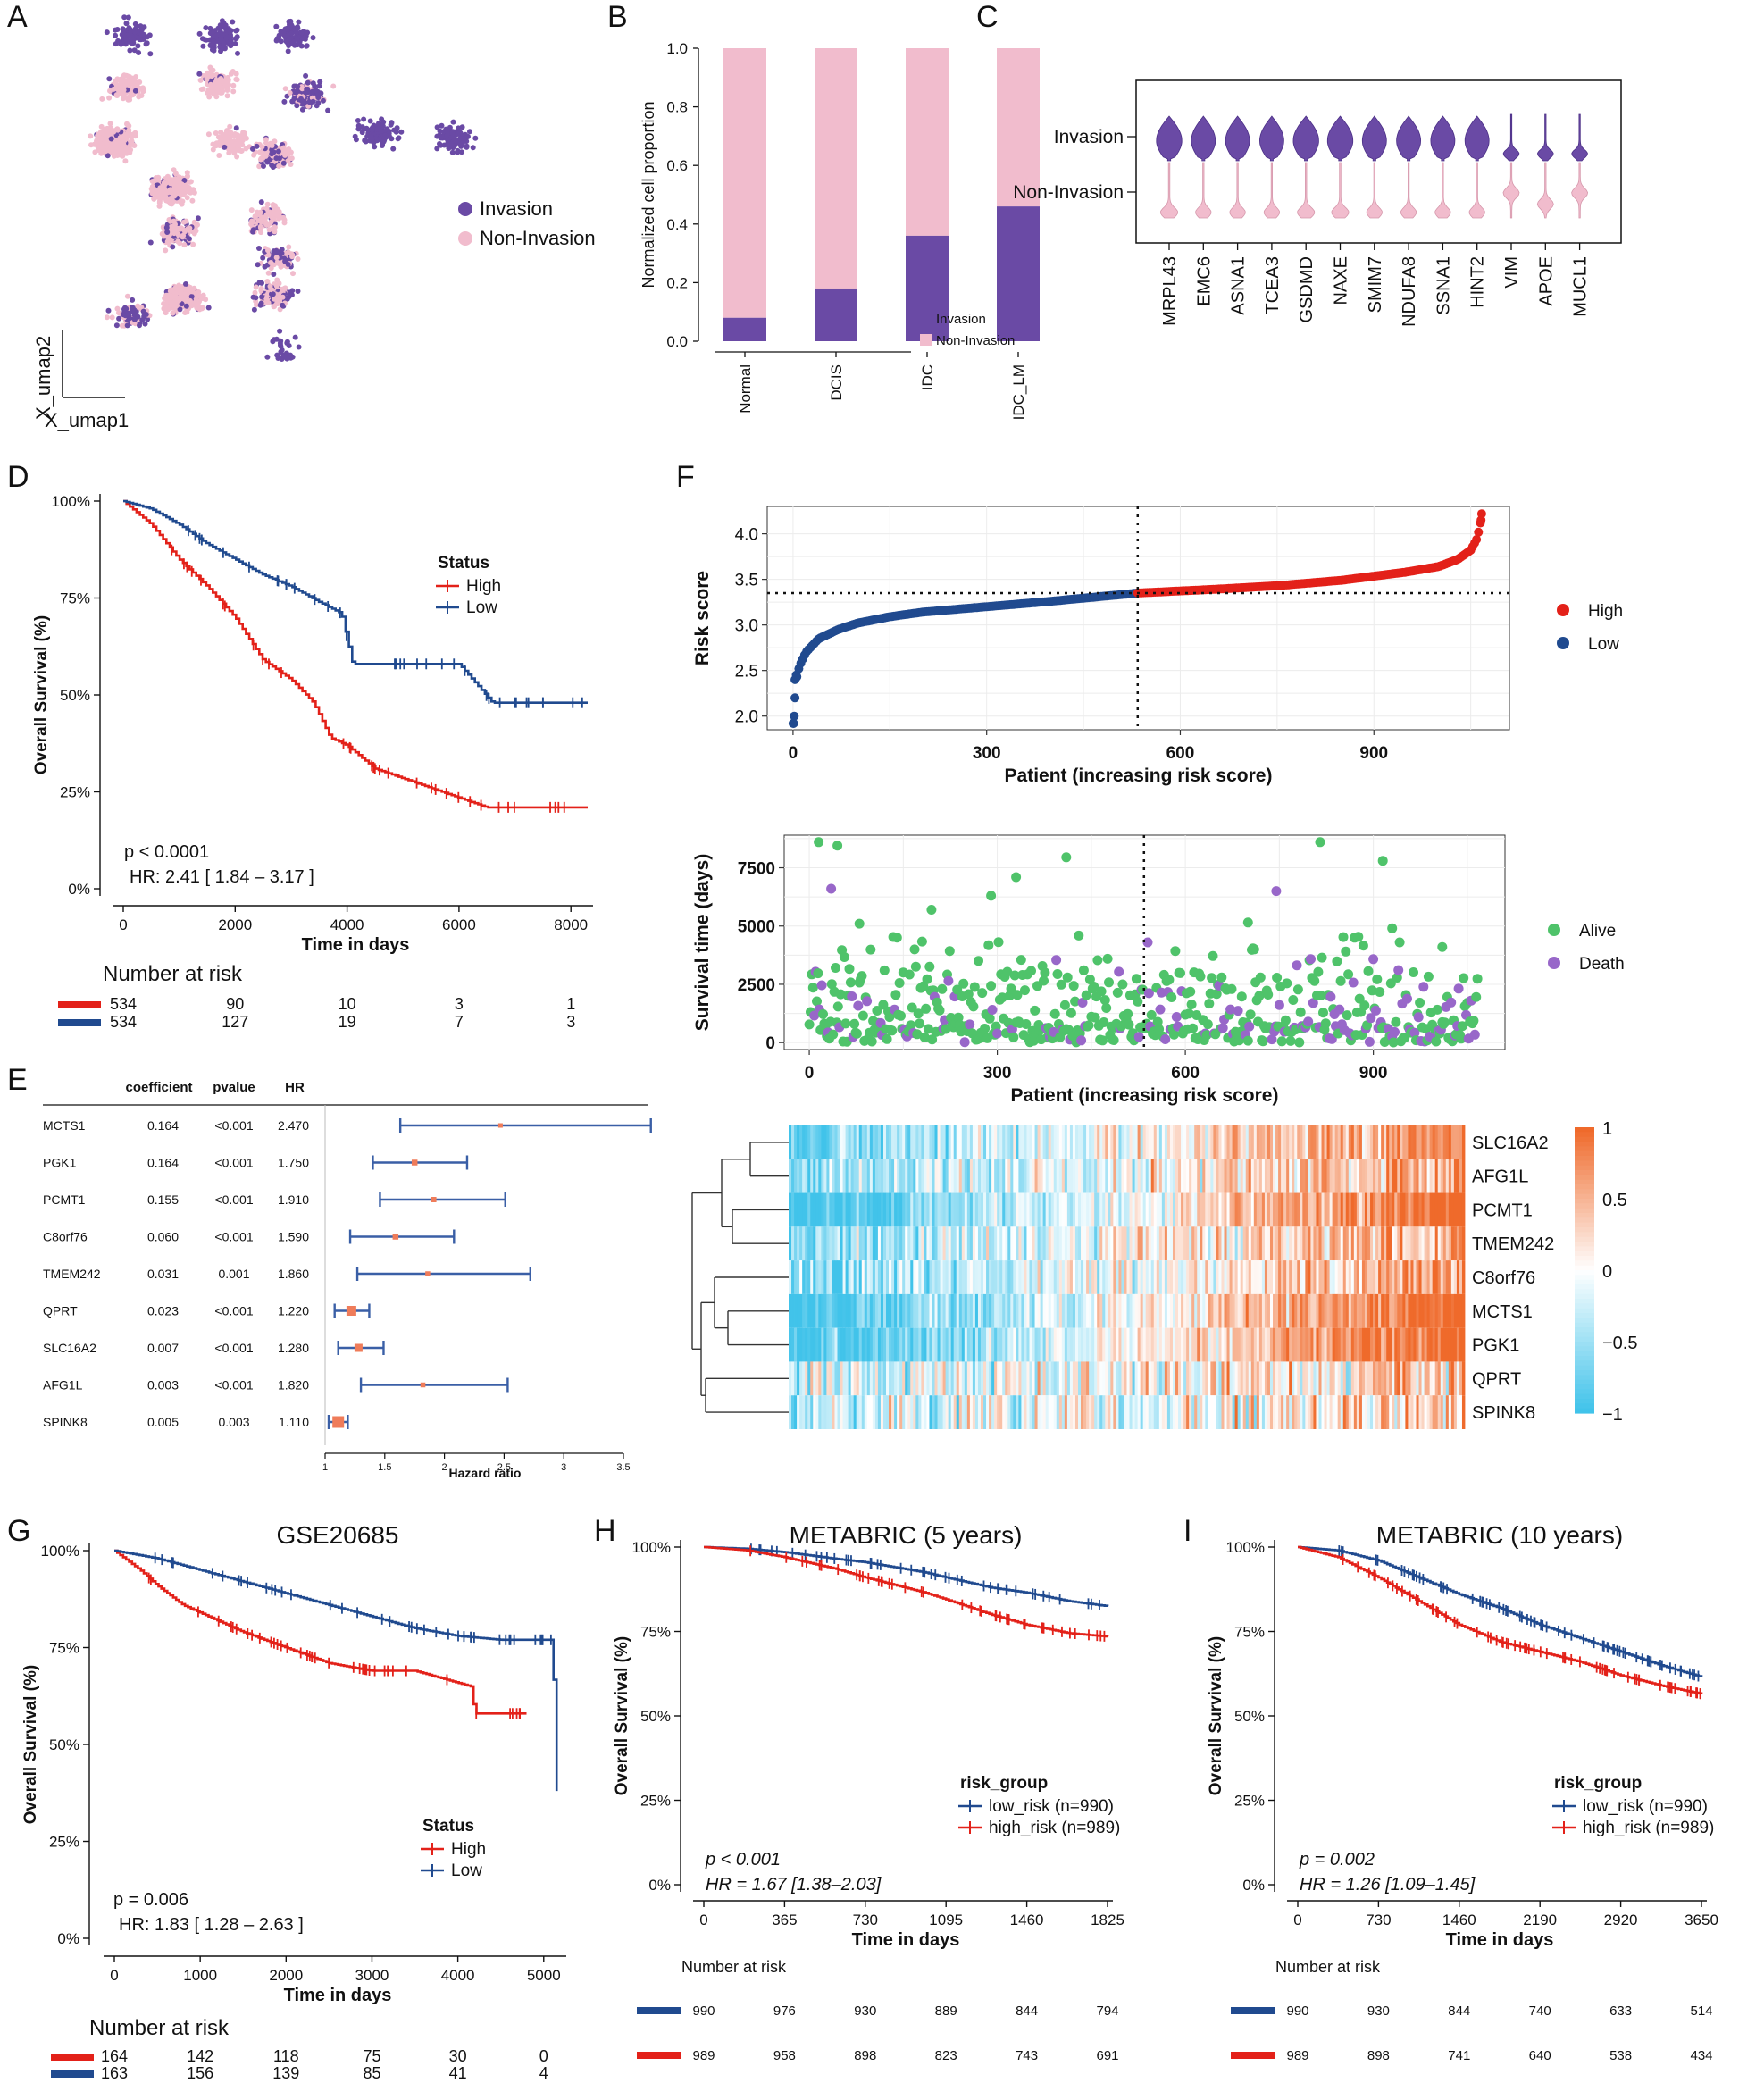  Describe the element at coordinates (235, 1022) in the screenshot. I see `risk-table-value: 127` at that location.